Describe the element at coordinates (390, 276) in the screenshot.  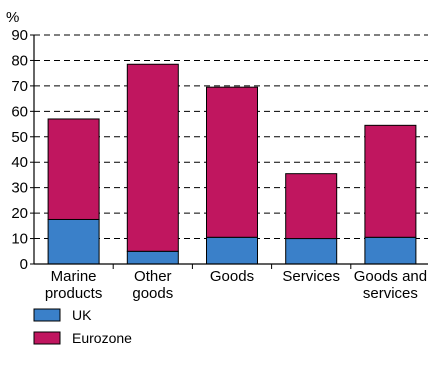
I see `x-tick-label: Goods and` at that location.